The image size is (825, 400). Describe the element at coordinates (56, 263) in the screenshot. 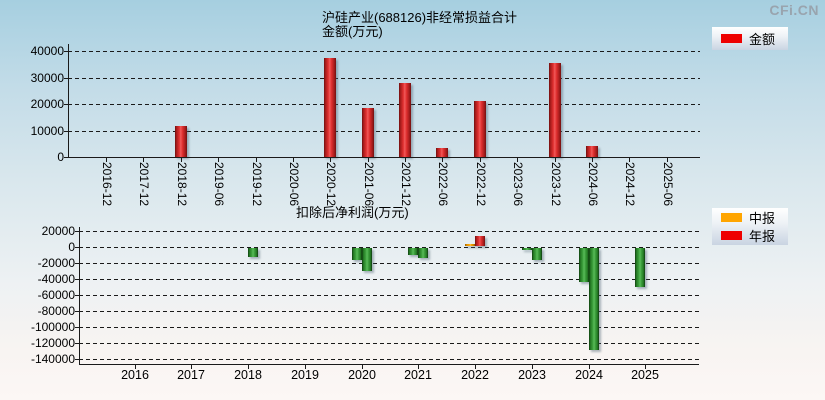

I see `y-tick-label: -20000` at that location.